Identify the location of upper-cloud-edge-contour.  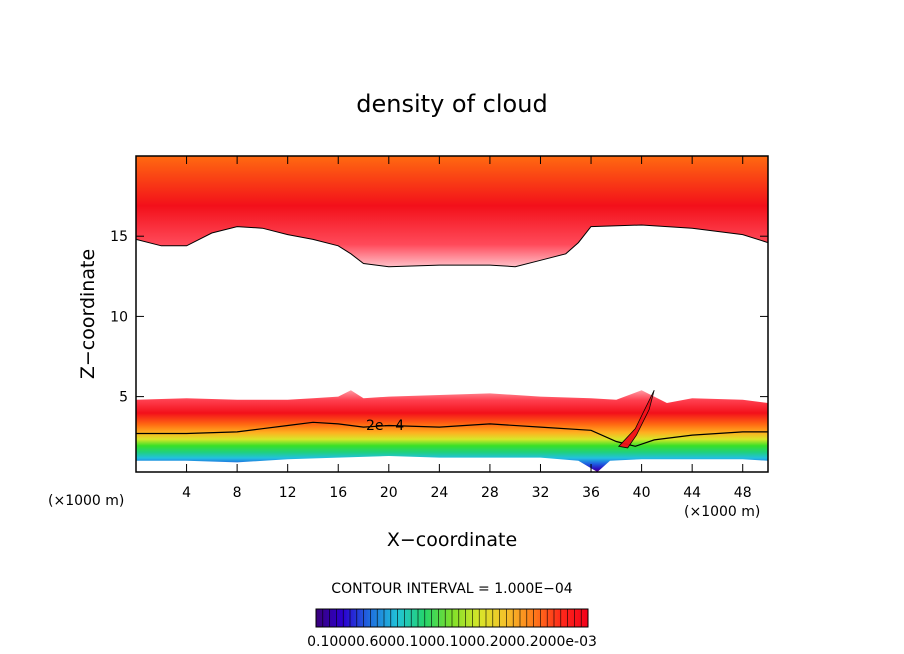
(452, 246).